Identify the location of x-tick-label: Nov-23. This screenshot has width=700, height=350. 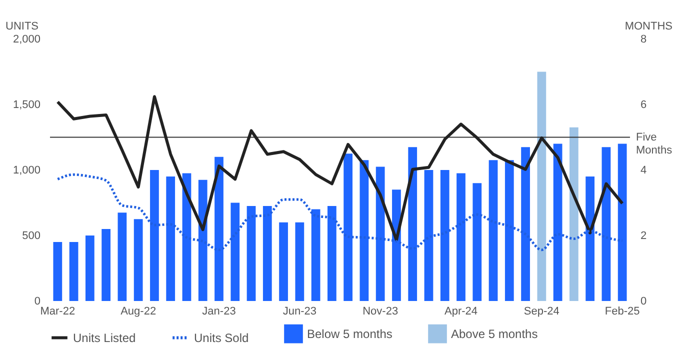
(380, 312).